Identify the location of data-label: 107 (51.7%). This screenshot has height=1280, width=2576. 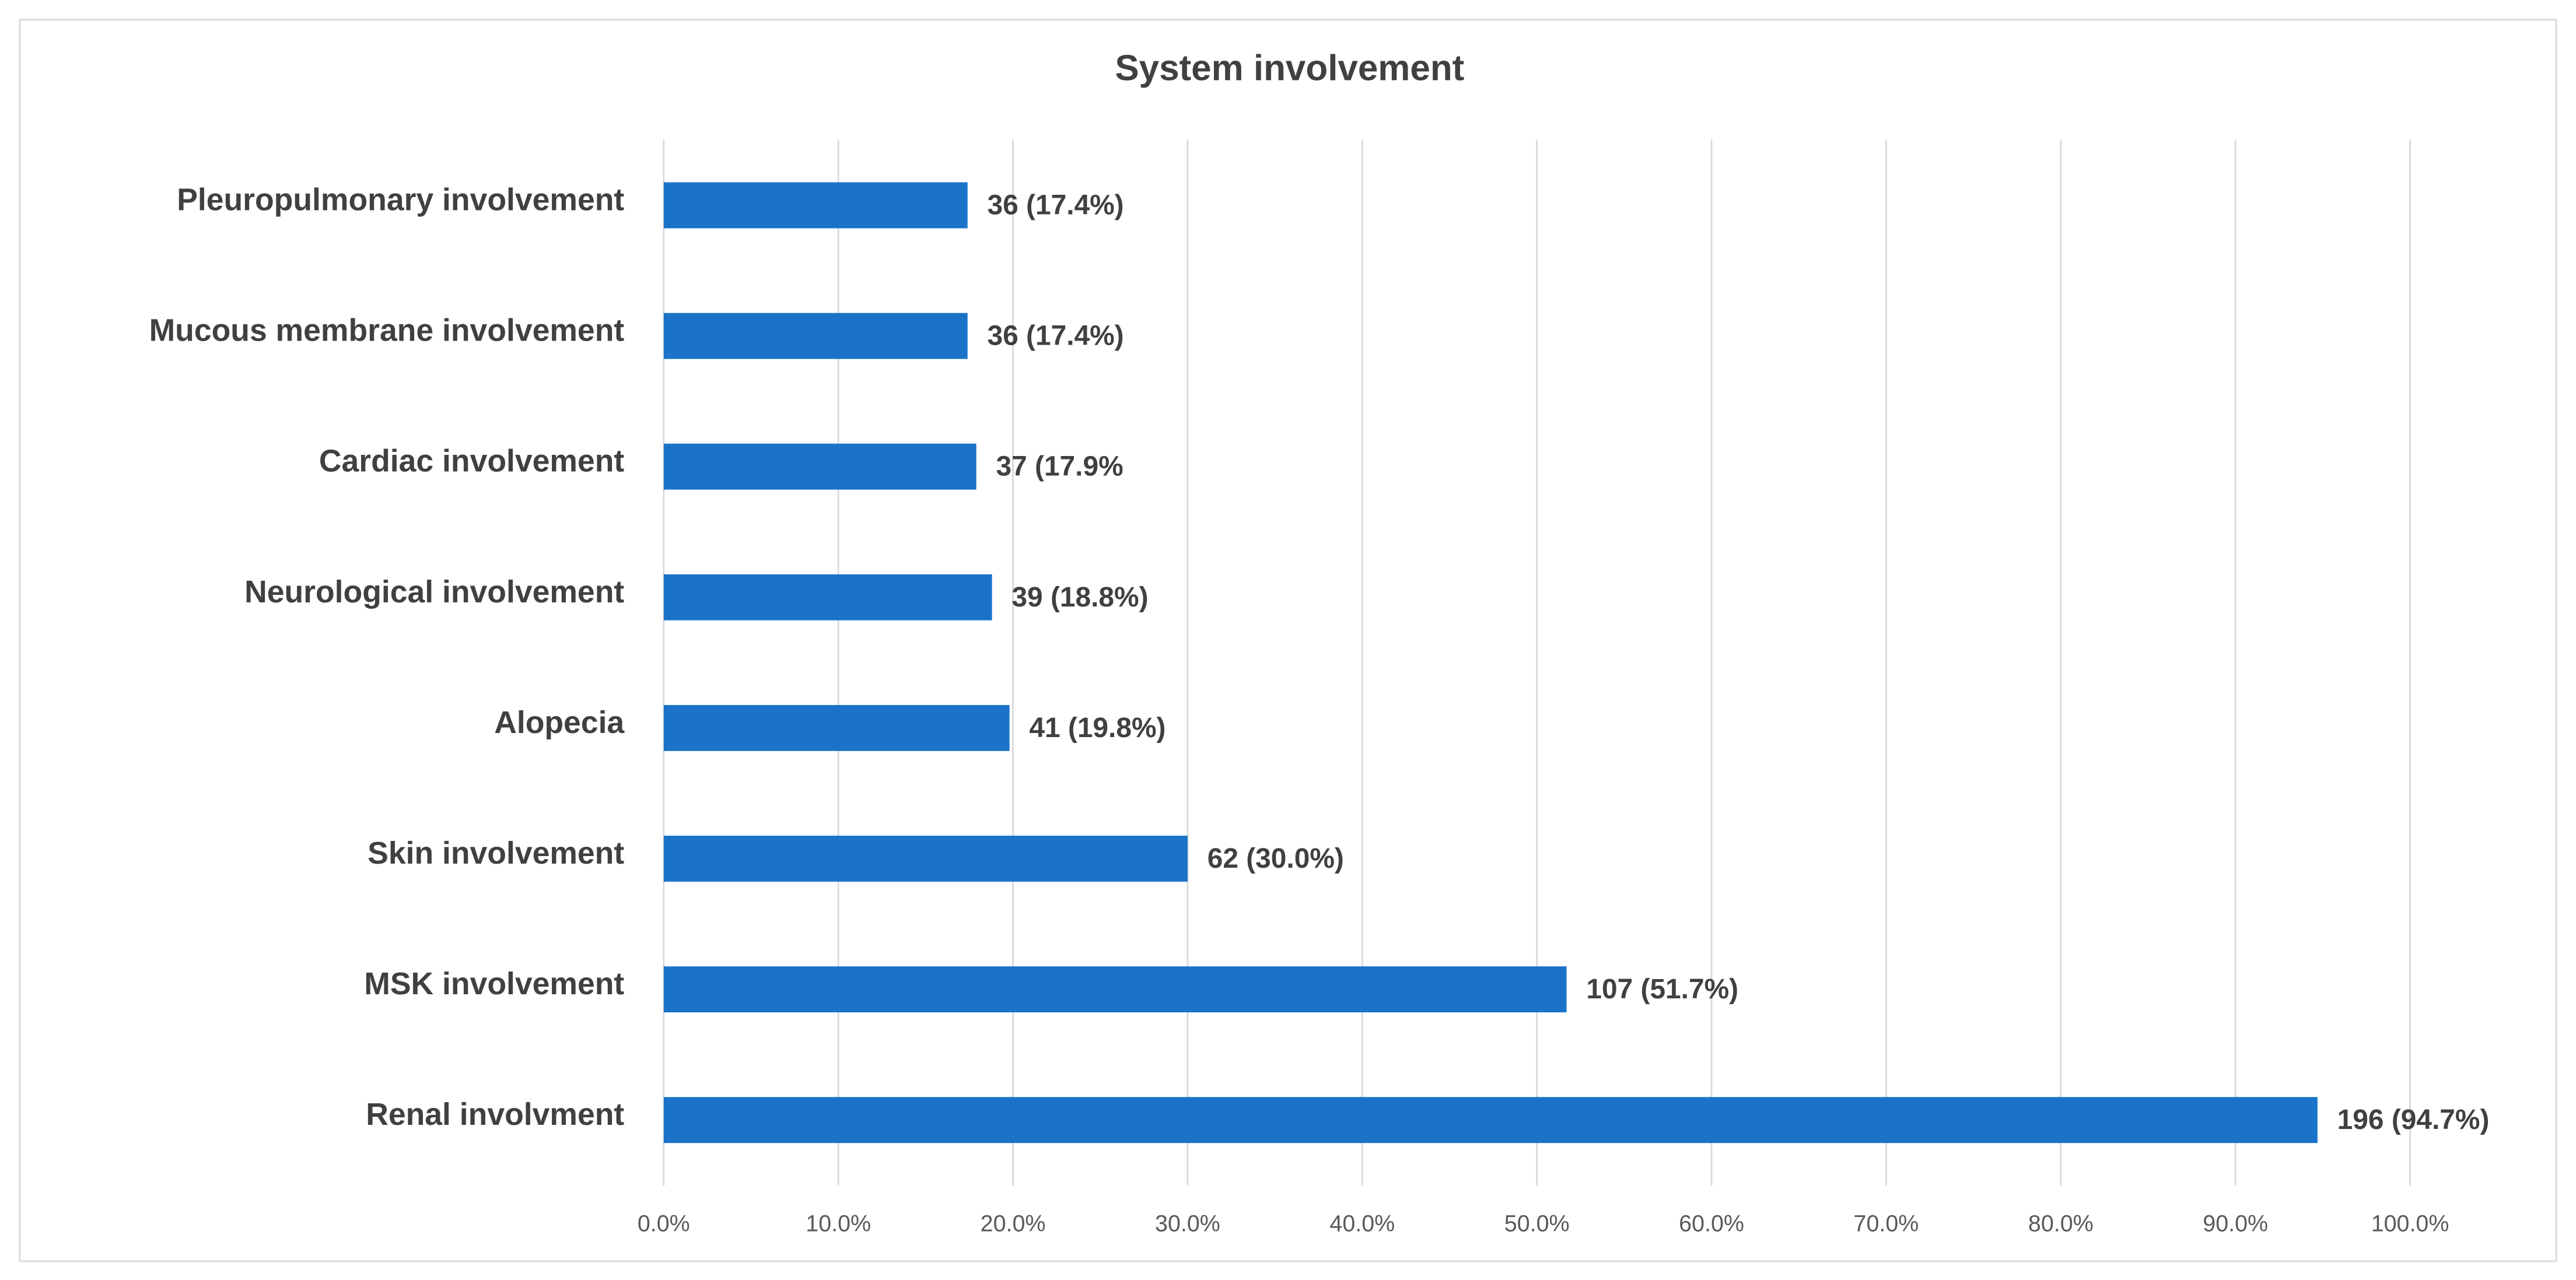
(1662, 989).